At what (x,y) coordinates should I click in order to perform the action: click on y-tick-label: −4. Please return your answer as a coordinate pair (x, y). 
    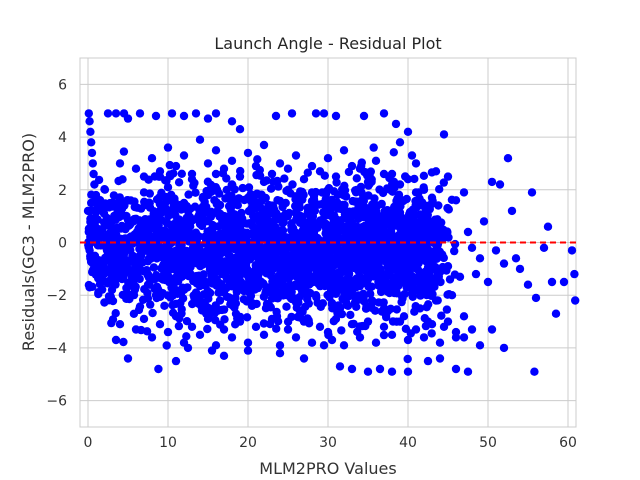
    Looking at the image, I should click on (56, 349).